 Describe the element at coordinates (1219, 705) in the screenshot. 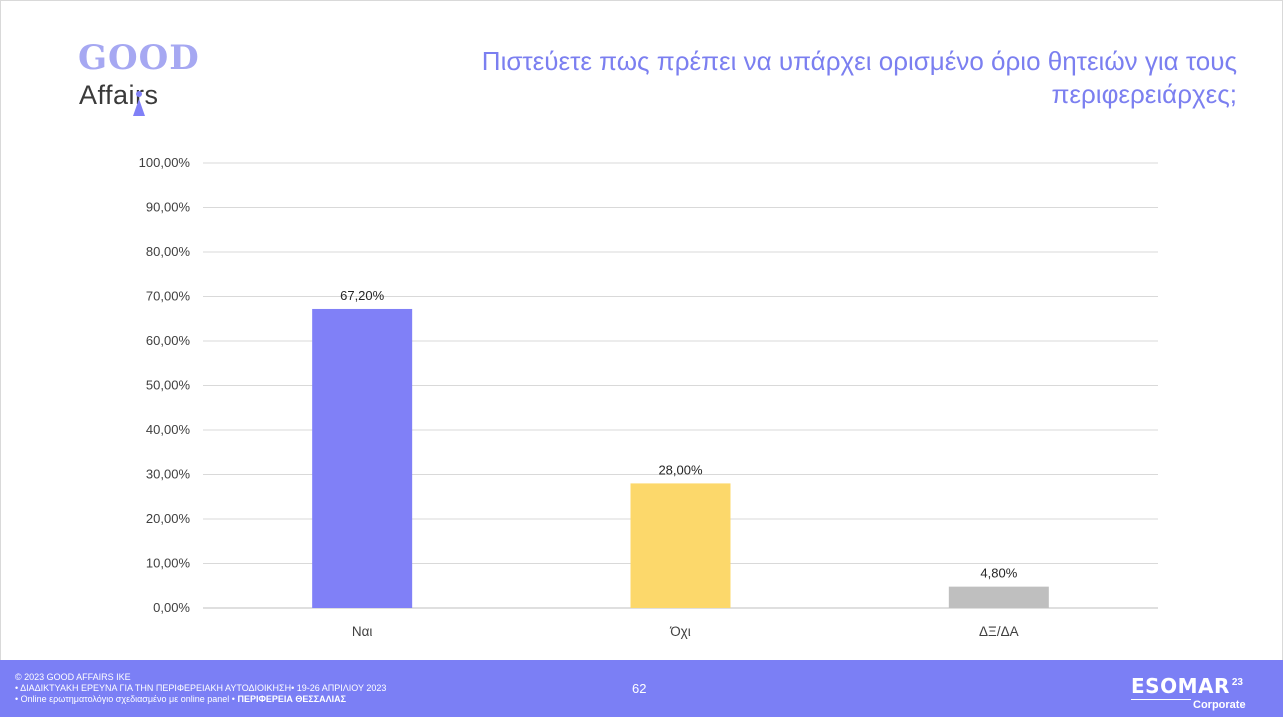

I see `esomar-corporate: Corporate` at that location.